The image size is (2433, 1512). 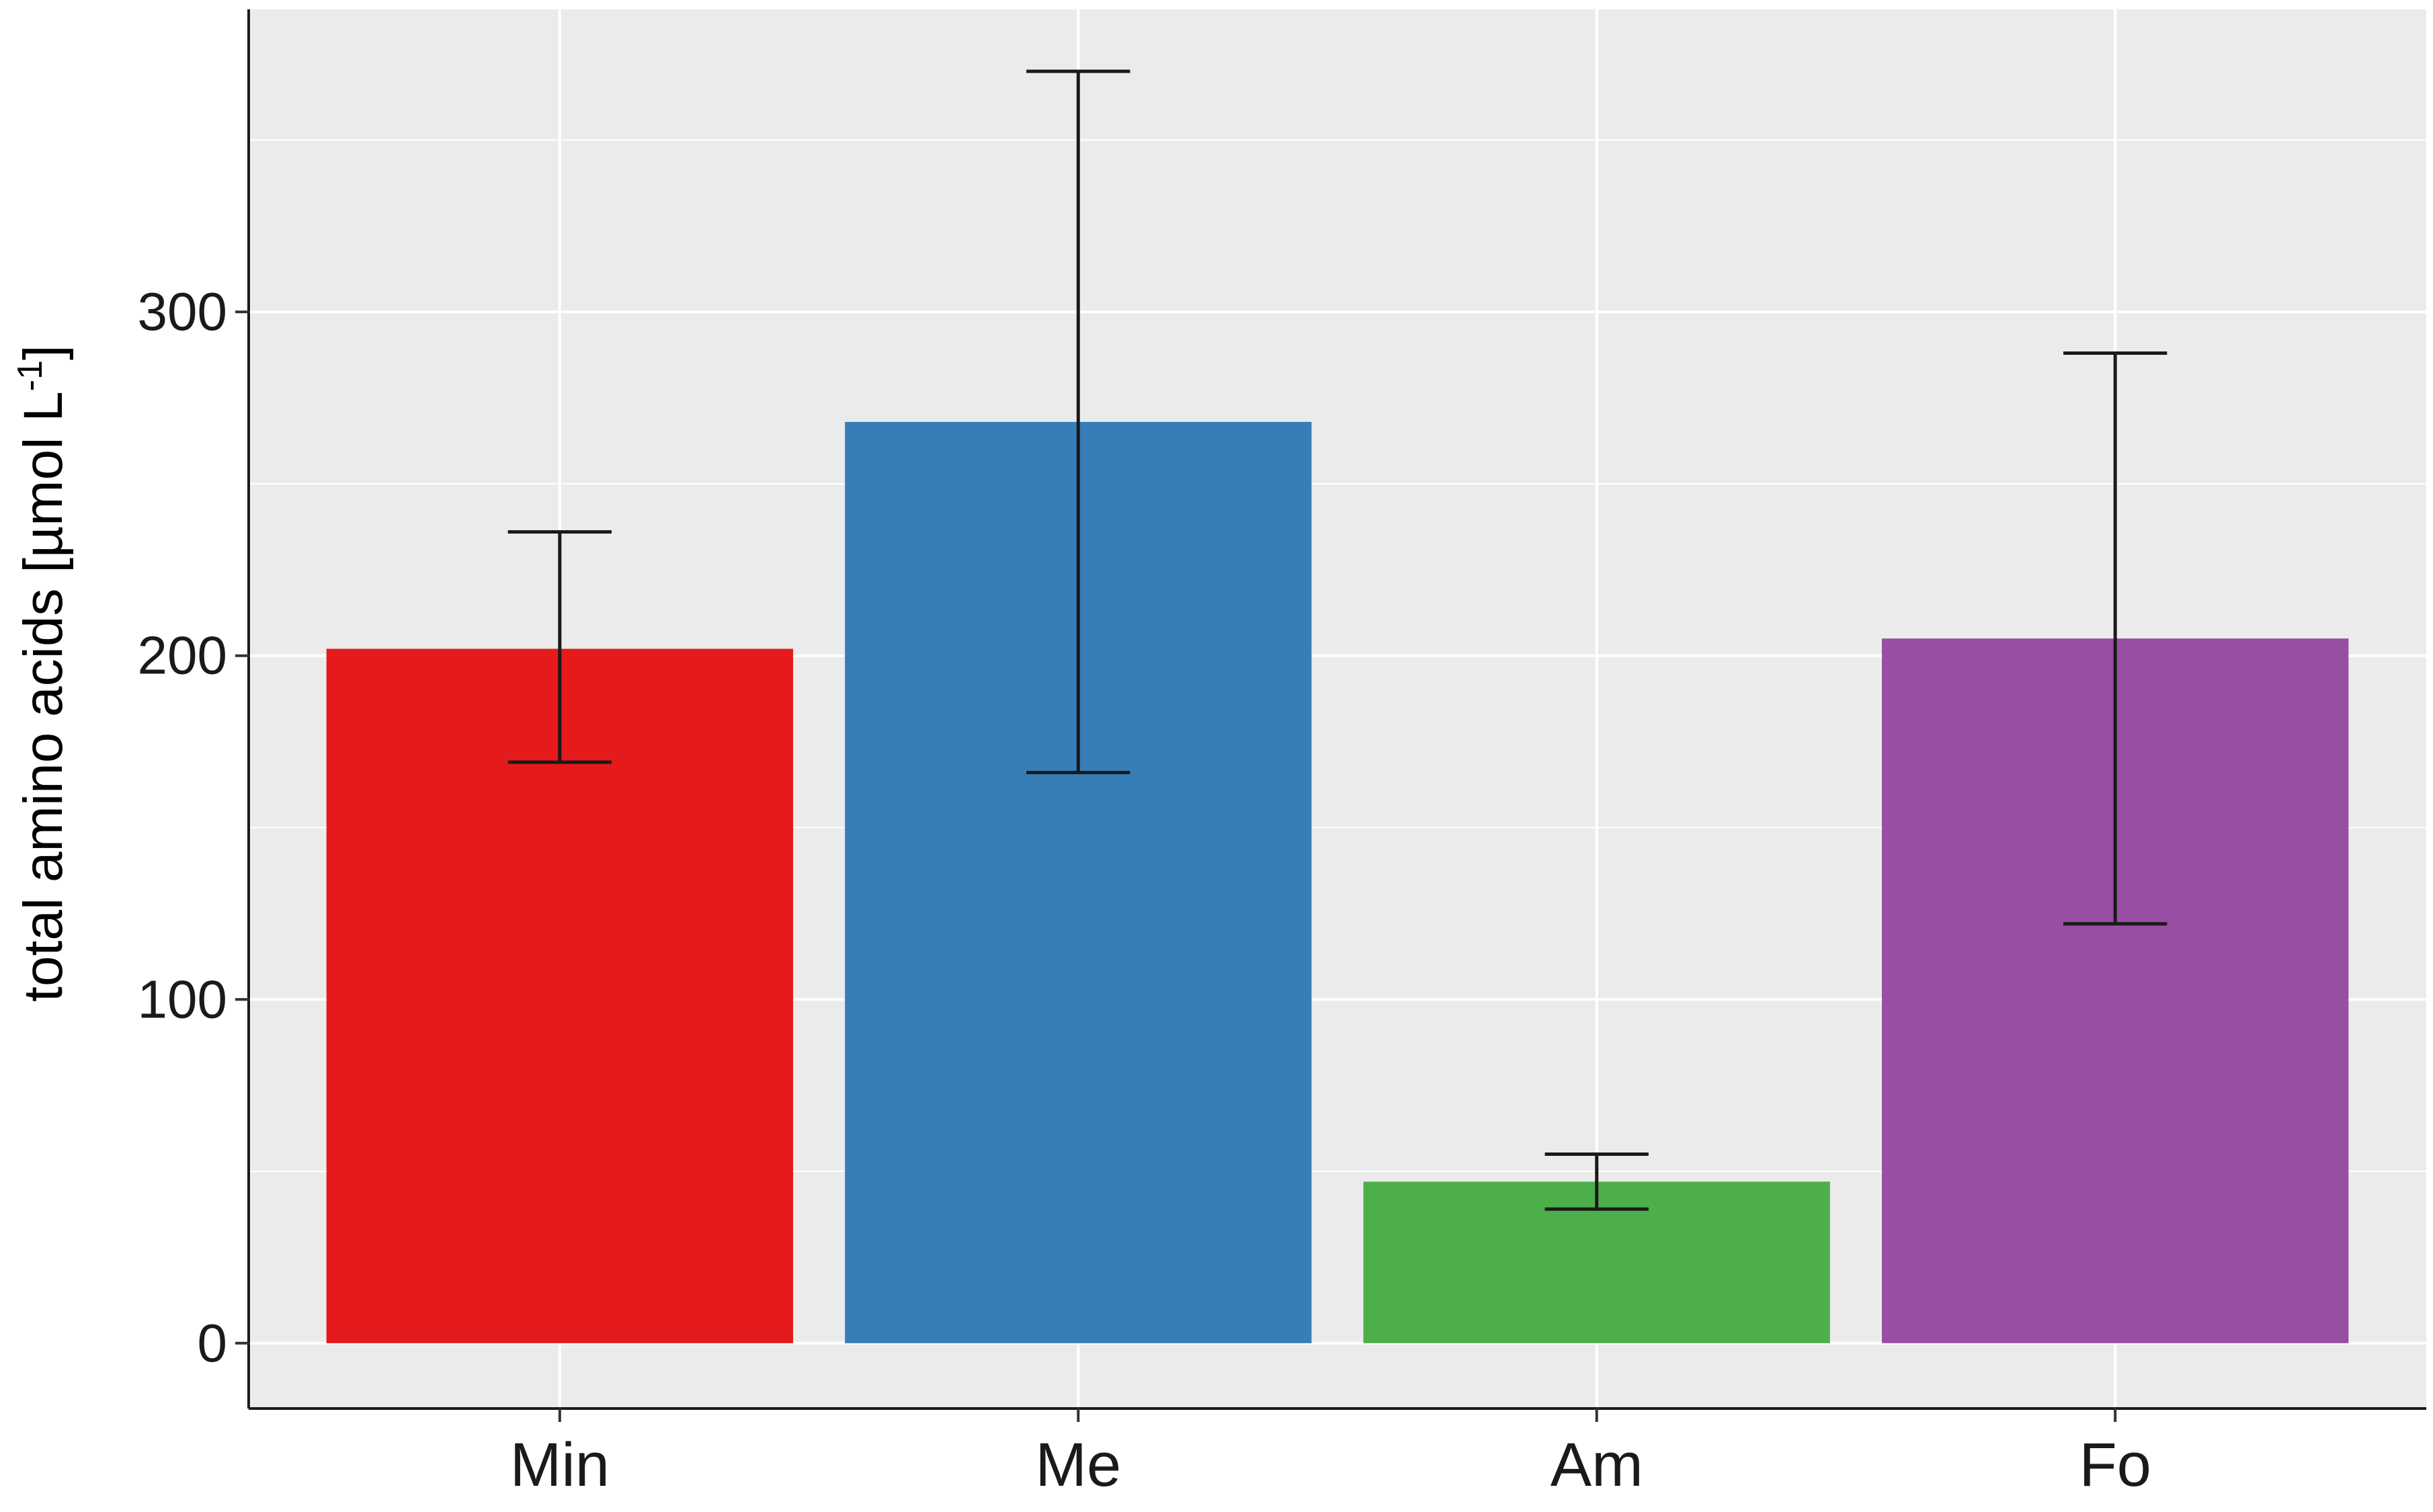 I want to click on y-axis-title-suffix: ], so click(x=44, y=353).